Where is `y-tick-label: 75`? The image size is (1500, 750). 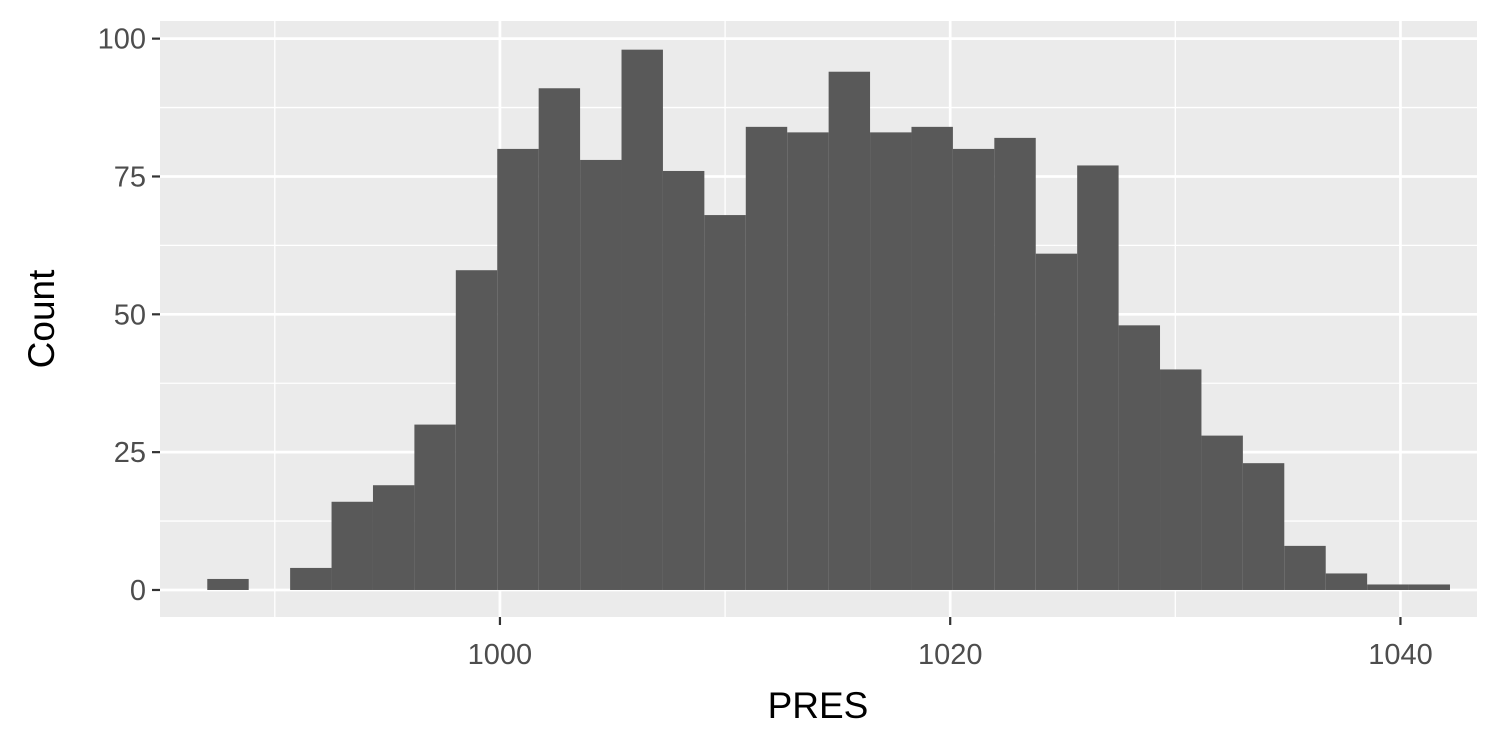
y-tick-label: 75 is located at coordinates (130, 177).